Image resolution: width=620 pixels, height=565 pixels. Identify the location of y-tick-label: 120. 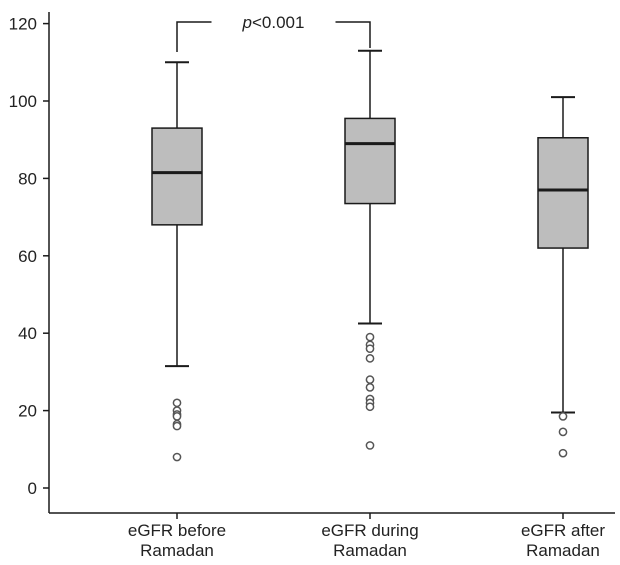
(23, 24).